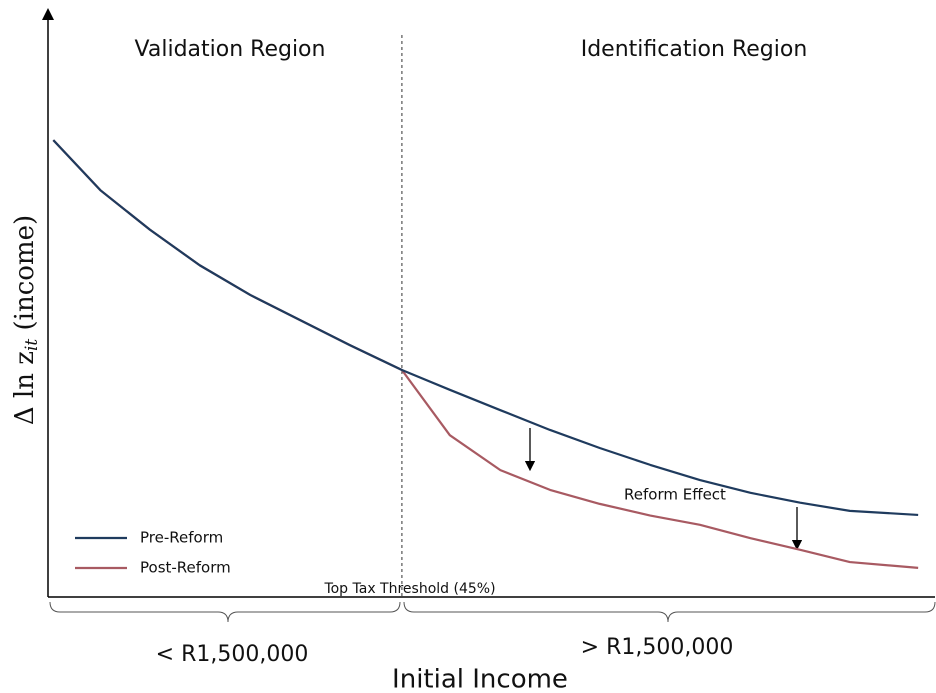 The width and height of the screenshot is (936, 693). I want to click on range-label: > R1,500,000, so click(657, 647).